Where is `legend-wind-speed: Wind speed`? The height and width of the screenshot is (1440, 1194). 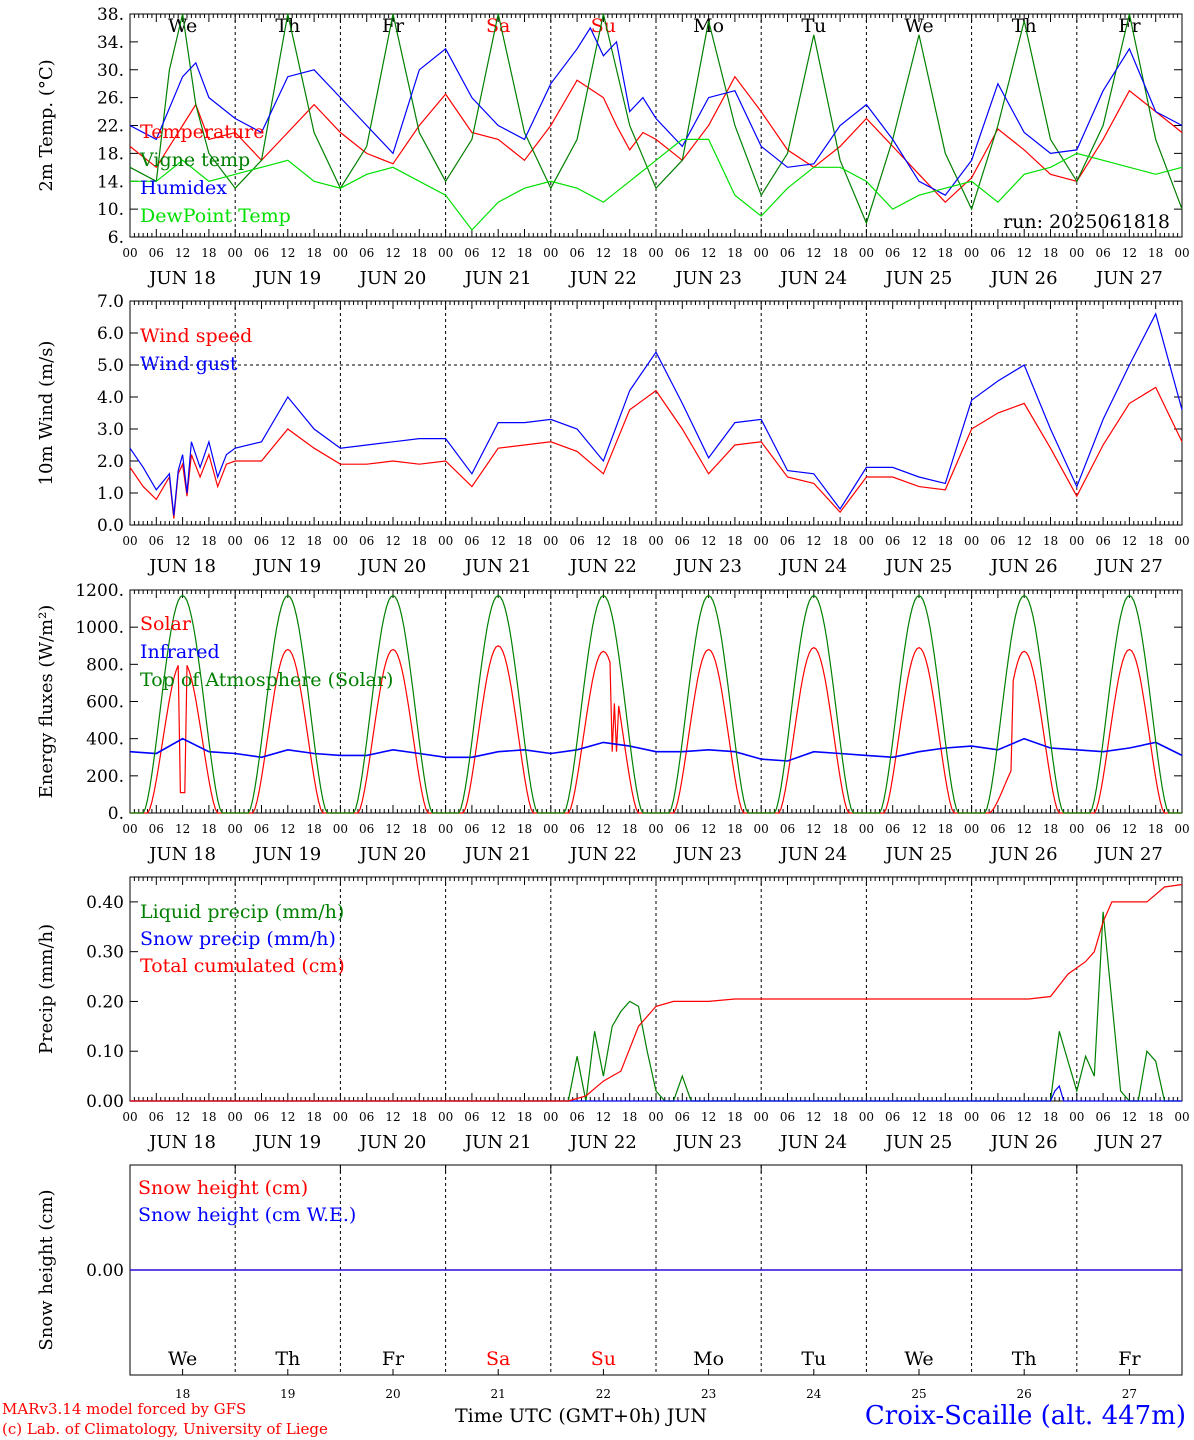 legend-wind-speed: Wind speed is located at coordinates (196, 336).